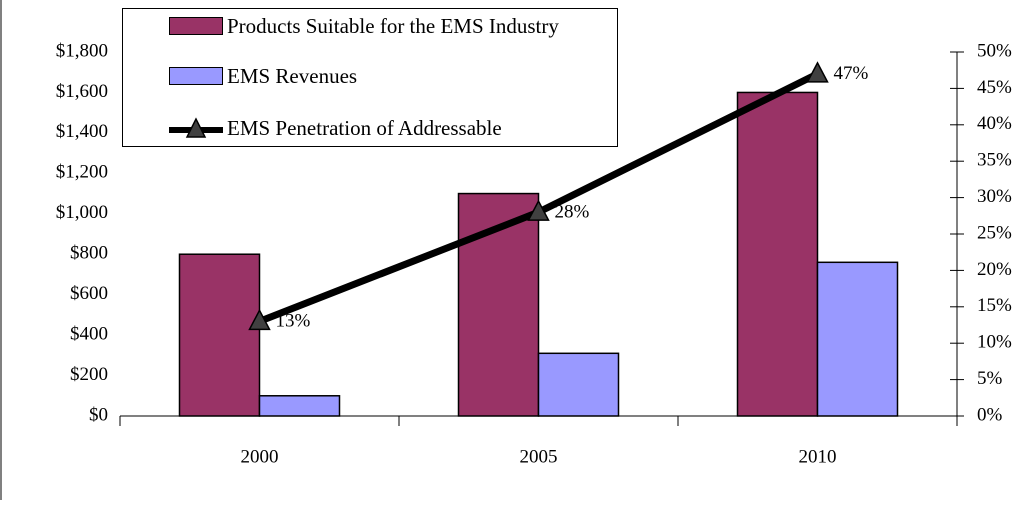 The image size is (1018, 512). Describe the element at coordinates (994, 196) in the screenshot. I see `y2-tick-label: 30%` at that location.